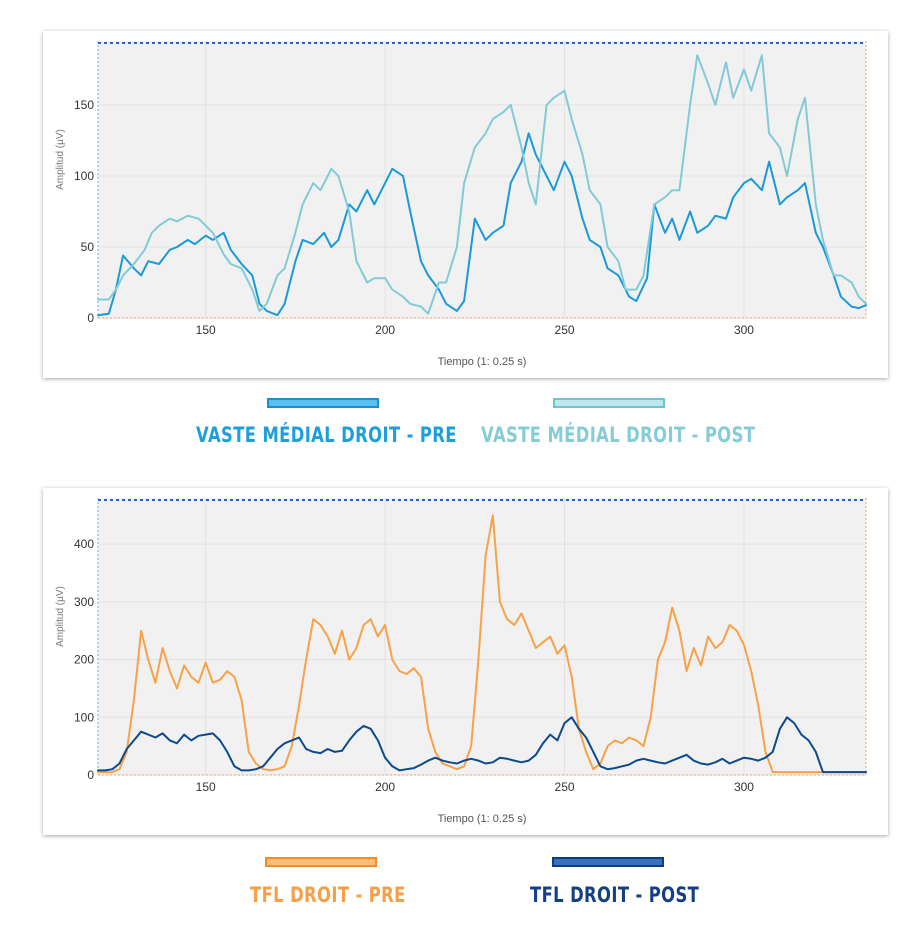 This screenshot has height=938, width=924. Describe the element at coordinates (326, 435) in the screenshot. I see `legend-label-vm-pre: VASTE MÉDIAL DROIT - PRE` at that location.